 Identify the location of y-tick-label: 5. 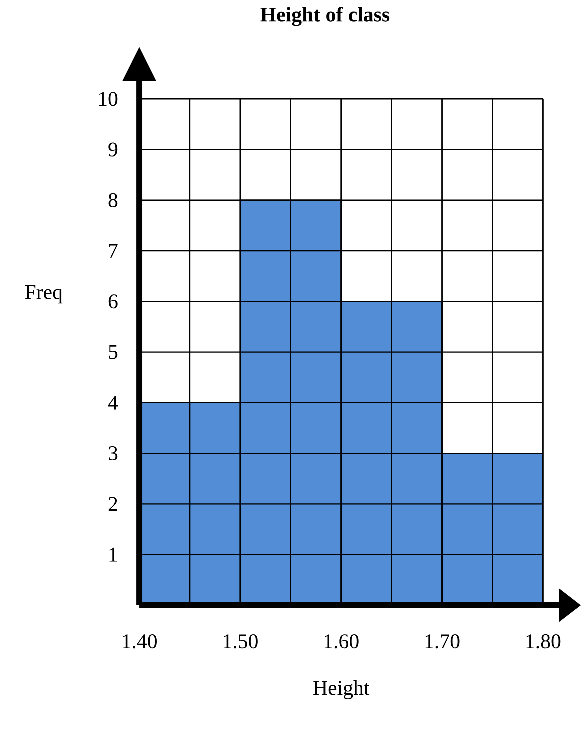
(113, 352).